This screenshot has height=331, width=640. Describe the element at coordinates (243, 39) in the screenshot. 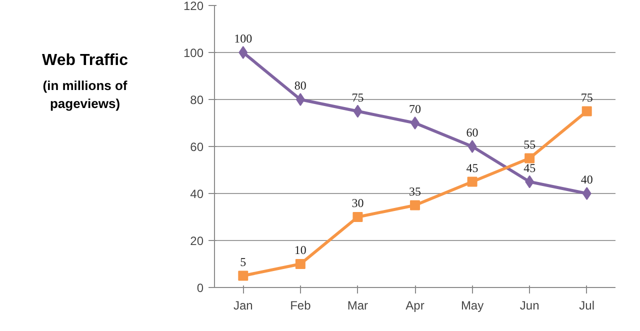

I see `data-label: 100` at that location.